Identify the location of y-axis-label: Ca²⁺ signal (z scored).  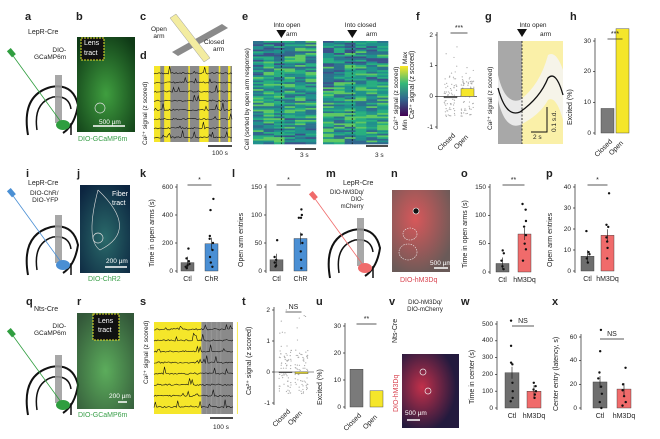
(412, 84).